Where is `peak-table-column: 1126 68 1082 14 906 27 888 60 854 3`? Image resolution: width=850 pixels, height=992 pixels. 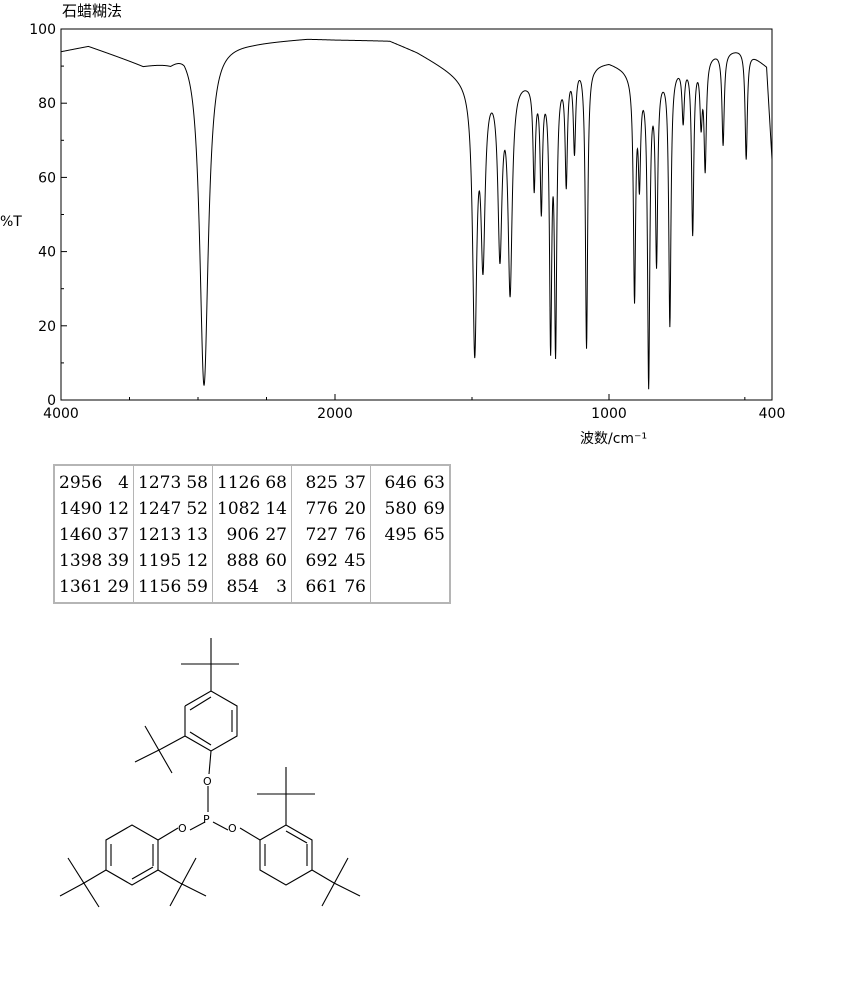
peak-table-column: 1126 68 1082 14 906 27 888 60 854 3 is located at coordinates (252, 534).